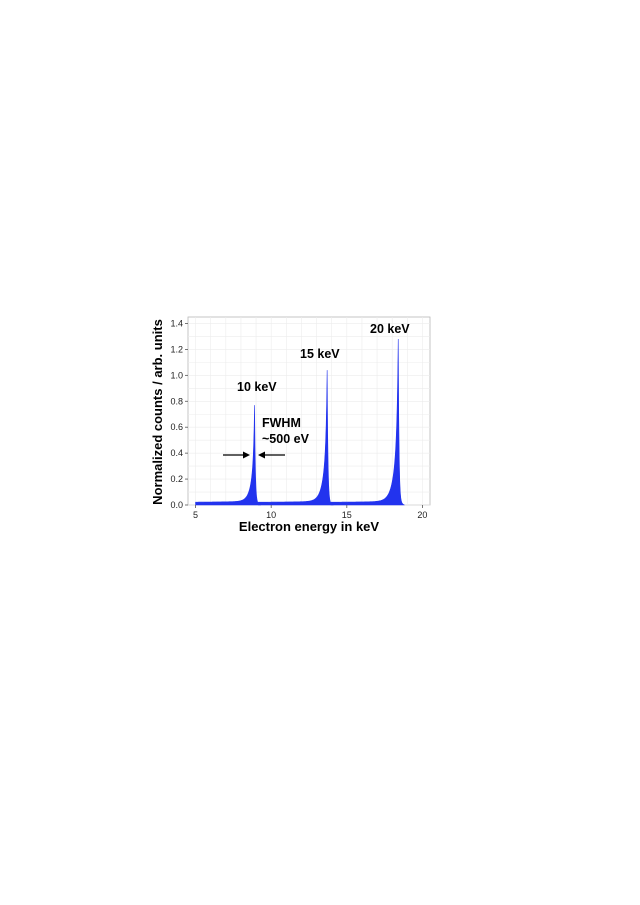  What do you see at coordinates (347, 515) in the screenshot?
I see `x-tick-label: 15` at bounding box center [347, 515].